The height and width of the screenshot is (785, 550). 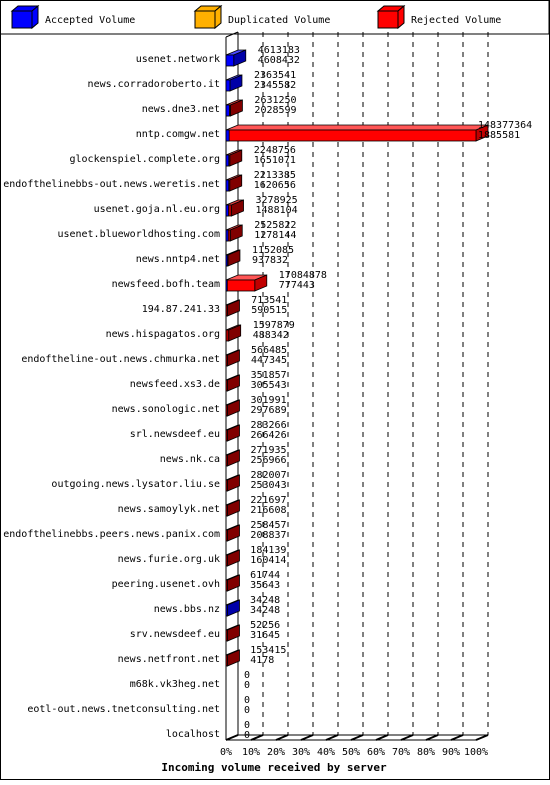 What do you see at coordinates (499, 135) in the screenshot?
I see `value-label-accepted: 1885581` at bounding box center [499, 135].